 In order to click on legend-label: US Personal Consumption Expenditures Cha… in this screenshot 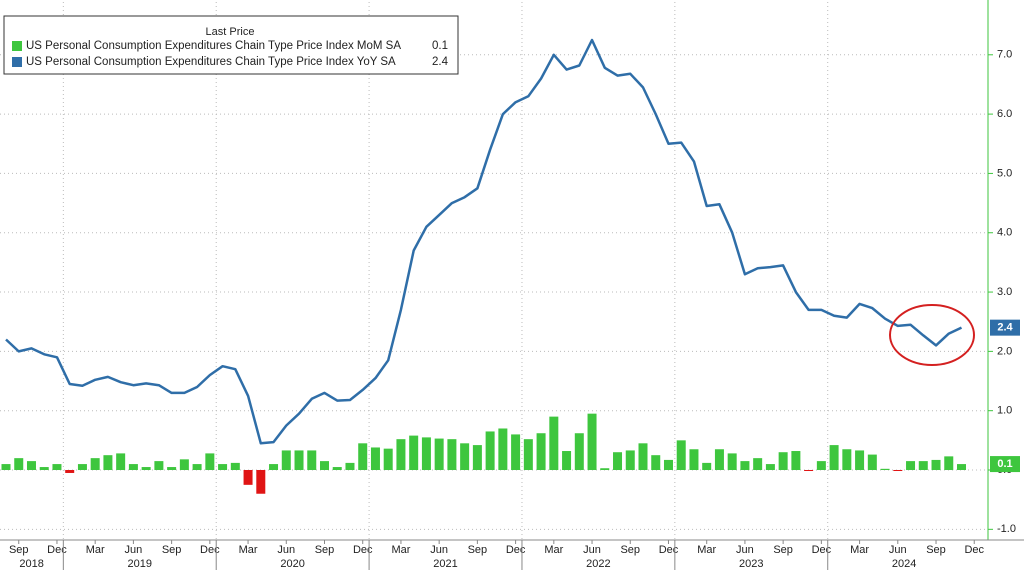, I will do `click(213, 46)`.